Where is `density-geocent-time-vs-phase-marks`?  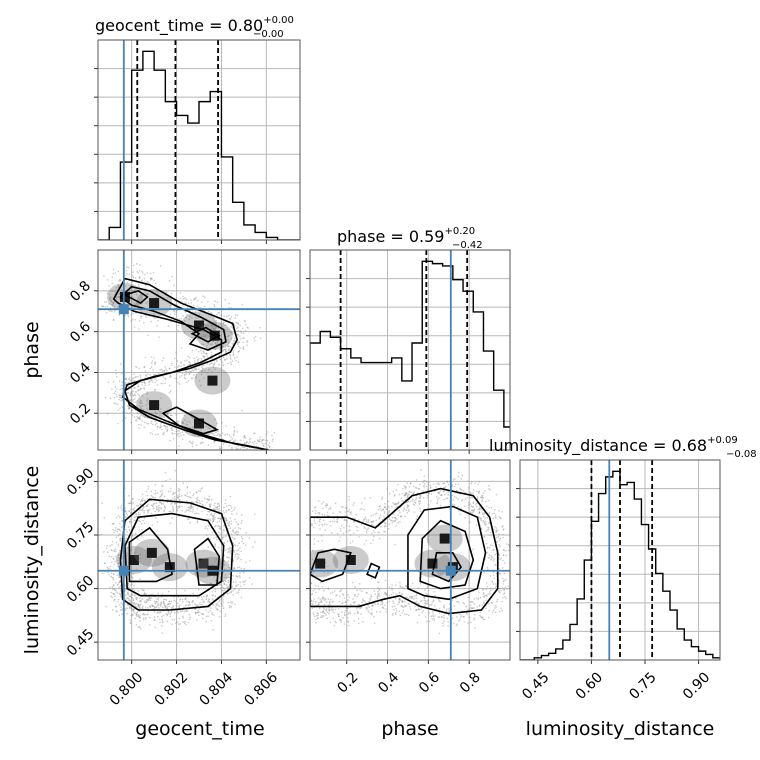 density-geocent-time-vs-phase-marks is located at coordinates (199, 350).